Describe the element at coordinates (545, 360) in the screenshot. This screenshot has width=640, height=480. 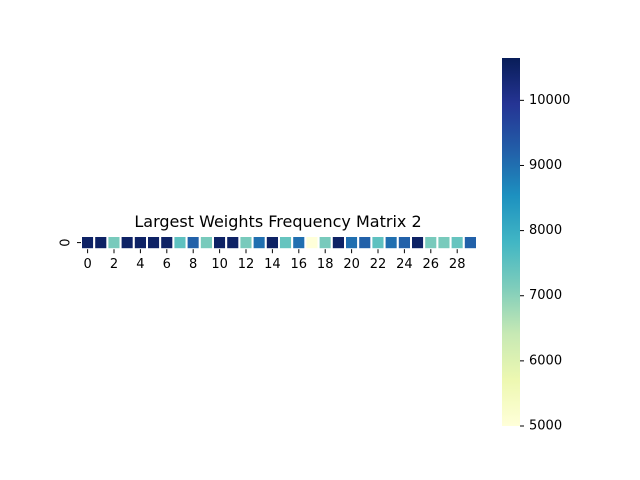
I see `colorbar-tick-label: 6000` at that location.